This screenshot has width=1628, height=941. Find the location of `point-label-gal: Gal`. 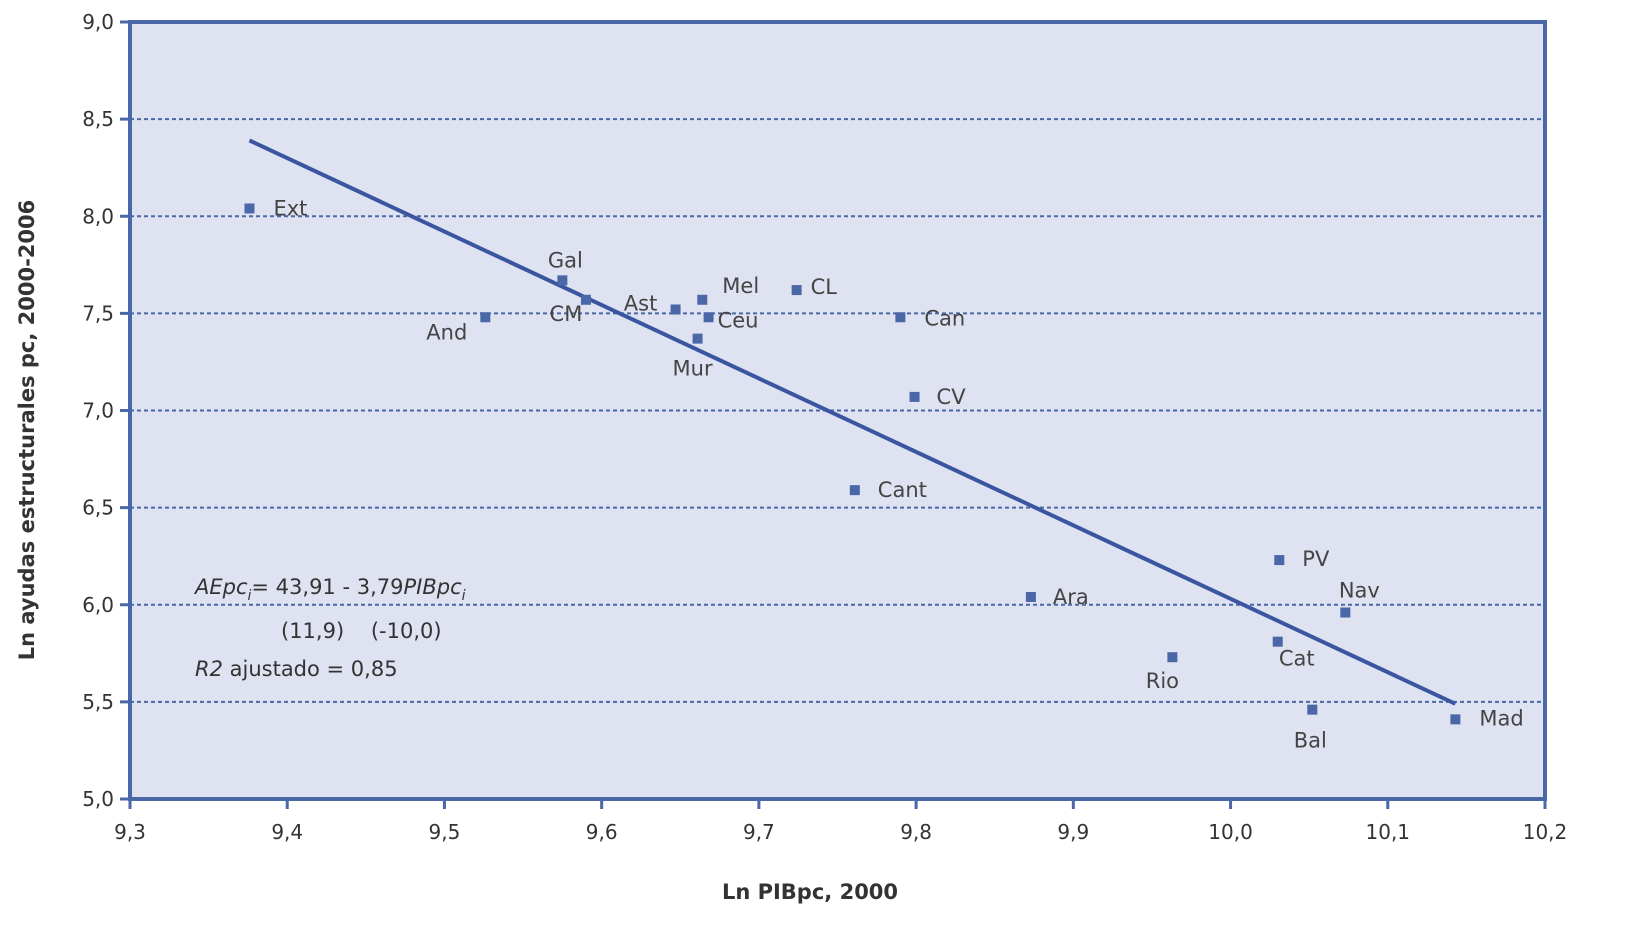

point-label-gal: Gal is located at coordinates (565, 260).